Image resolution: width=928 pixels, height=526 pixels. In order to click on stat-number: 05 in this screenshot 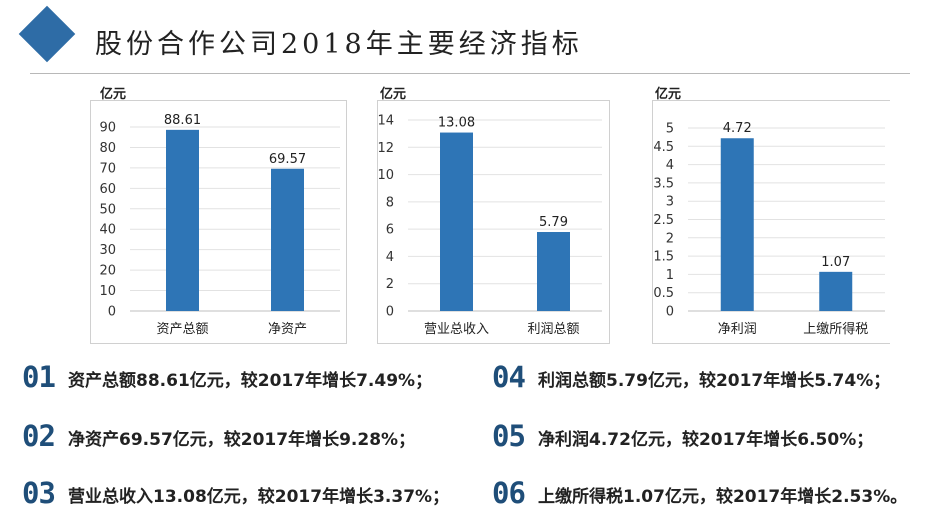, I will do `click(509, 436)`.